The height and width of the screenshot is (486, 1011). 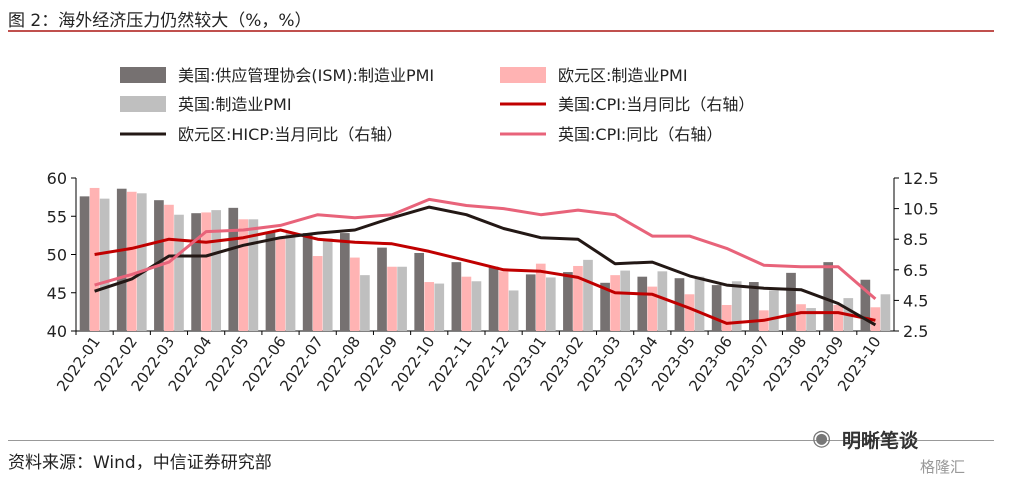 I want to click on y-tick-right-label: 4.5, so click(x=915, y=300).